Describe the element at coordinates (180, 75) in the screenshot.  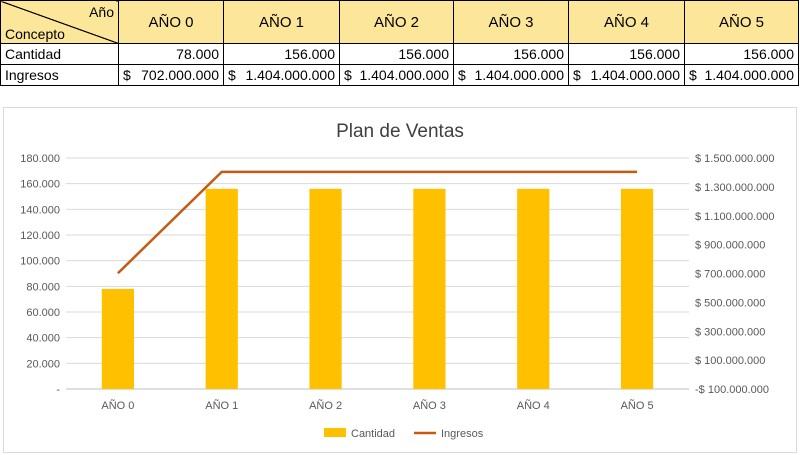
I see `money-value: 702.000.000` at that location.